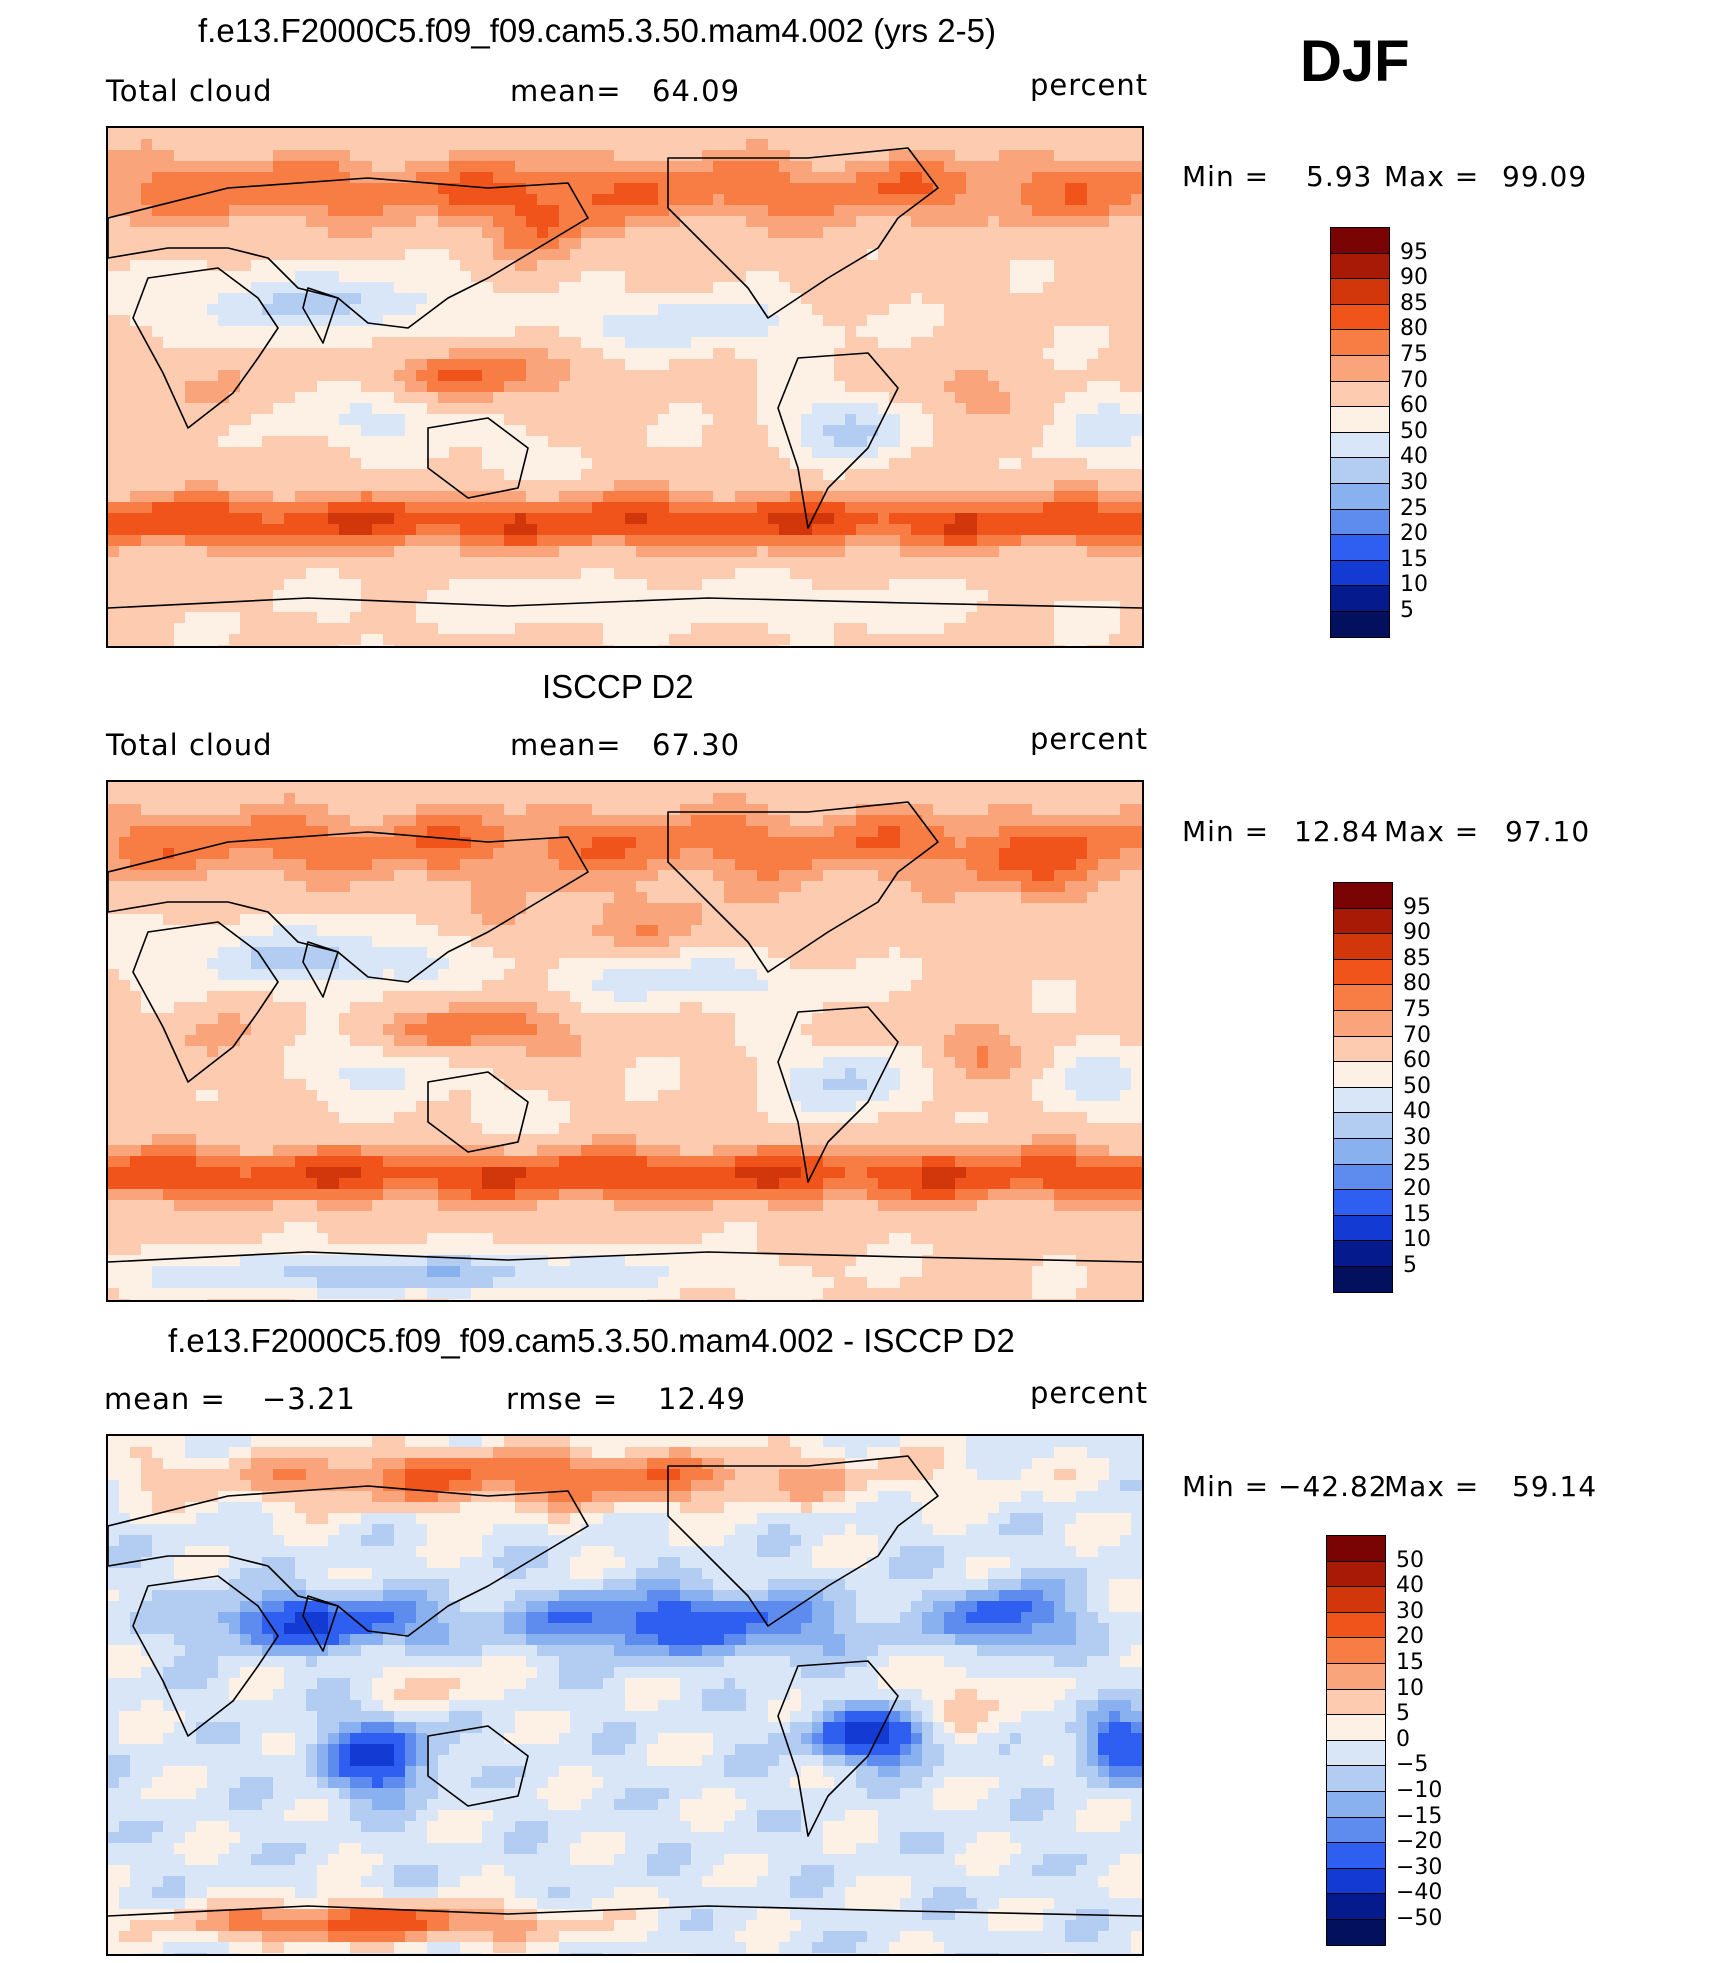 This screenshot has height=1963, width=1710. Describe the element at coordinates (1414, 406) in the screenshot. I see `colorbar-label: 60` at that location.